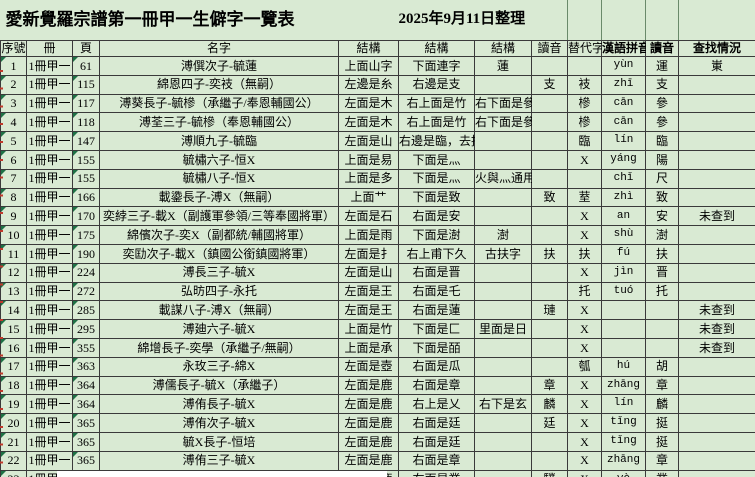 The width and height of the screenshot is (755, 477). I want to click on cell-reading1: 章, so click(549, 385).